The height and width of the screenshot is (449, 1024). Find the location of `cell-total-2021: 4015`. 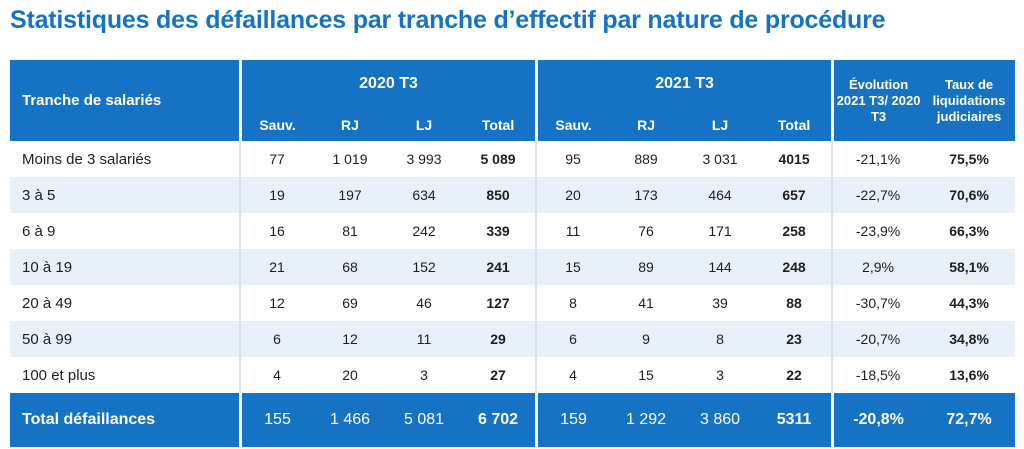

cell-total-2021: 4015 is located at coordinates (794, 159).